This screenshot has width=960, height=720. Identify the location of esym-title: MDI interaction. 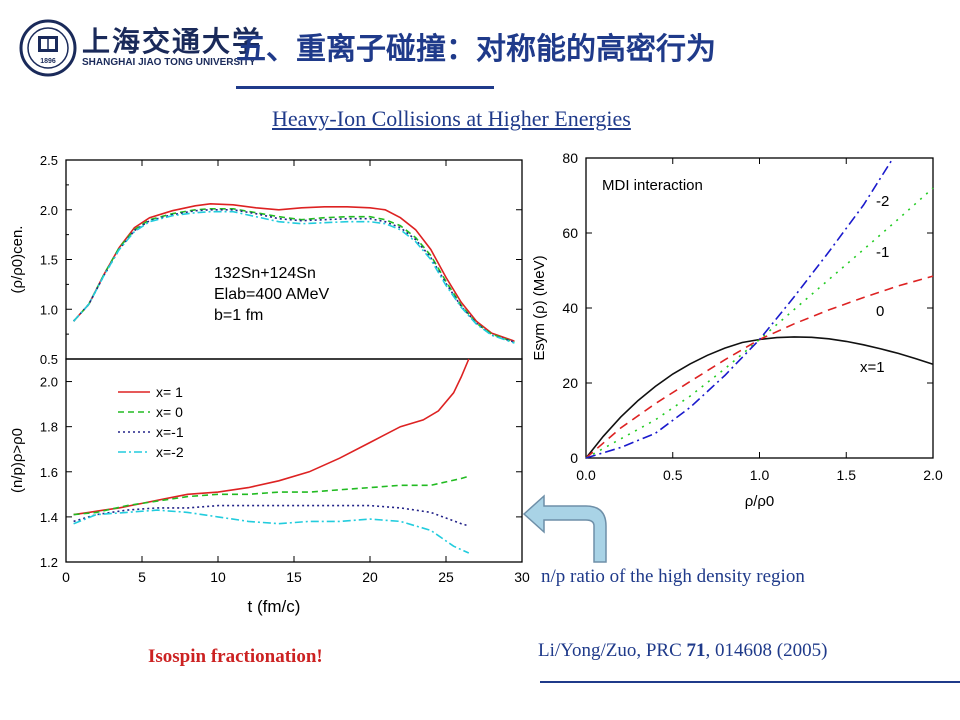
(652, 185).